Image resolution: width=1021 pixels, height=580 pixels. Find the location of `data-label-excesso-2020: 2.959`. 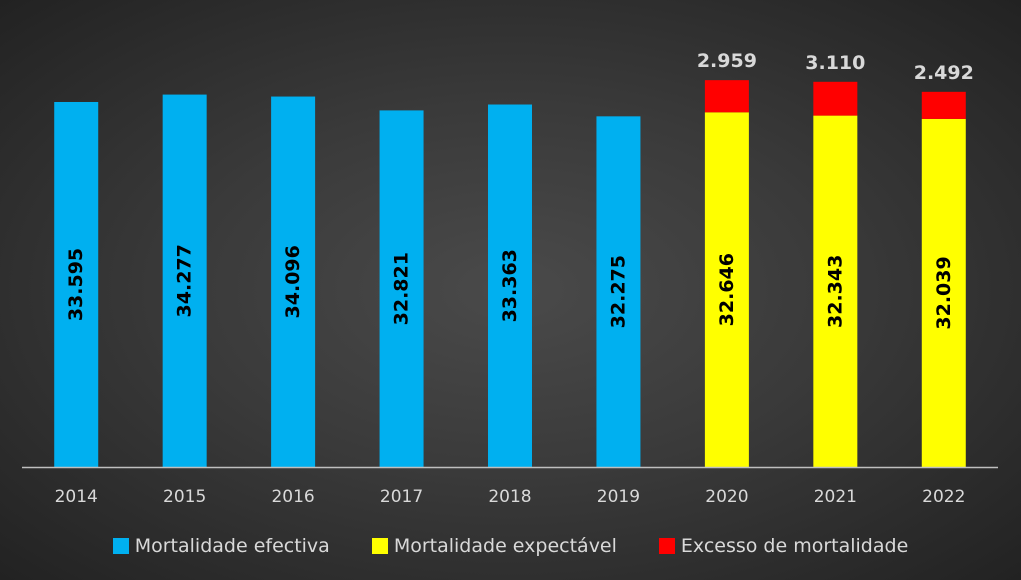

data-label-excesso-2020: 2.959 is located at coordinates (727, 61).